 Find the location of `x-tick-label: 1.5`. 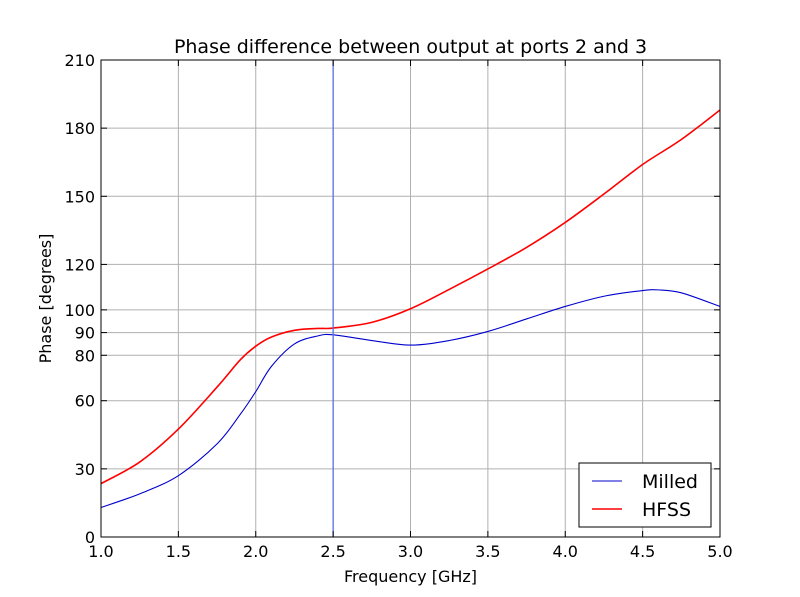

x-tick-label: 1.5 is located at coordinates (178, 551).